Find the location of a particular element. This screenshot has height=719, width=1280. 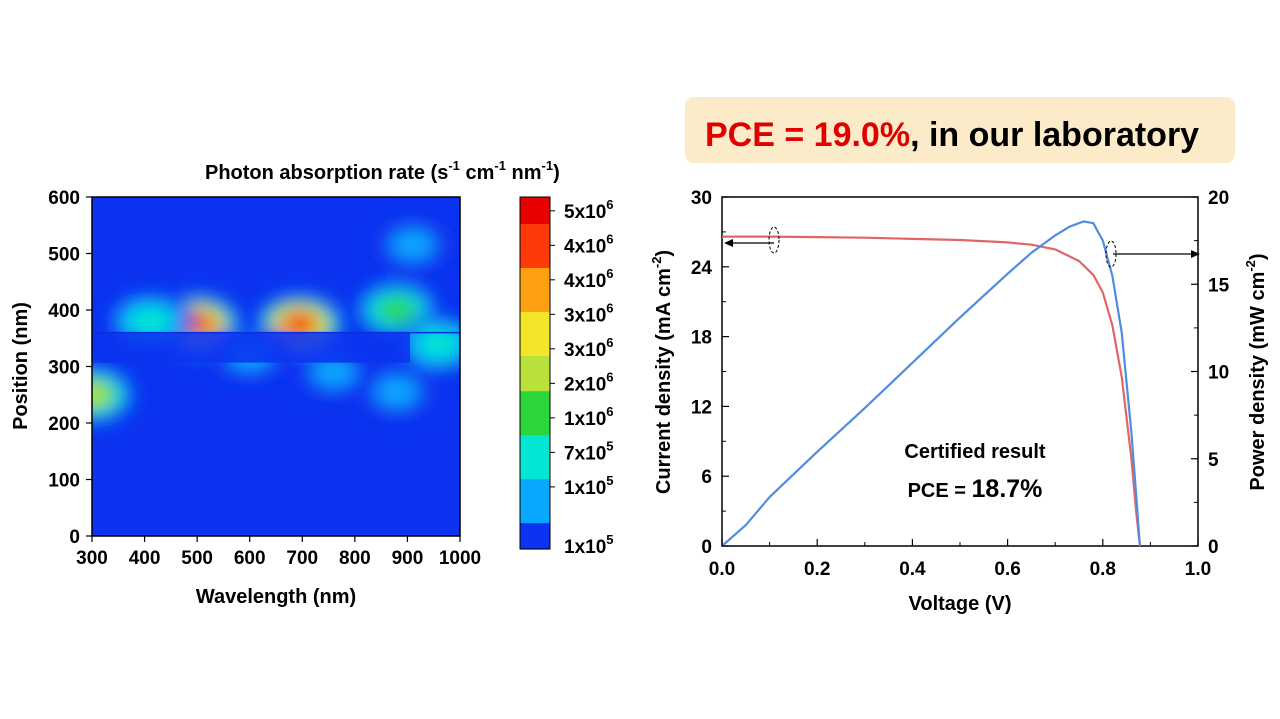

jv-left-tick-label-2: 12 is located at coordinates (701, 407).